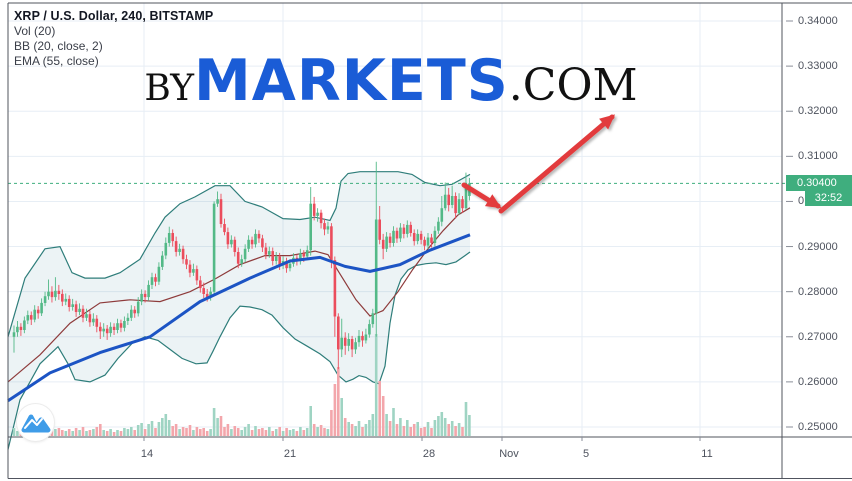  I want to click on indicator-label: EMA (55, close), so click(56, 61).